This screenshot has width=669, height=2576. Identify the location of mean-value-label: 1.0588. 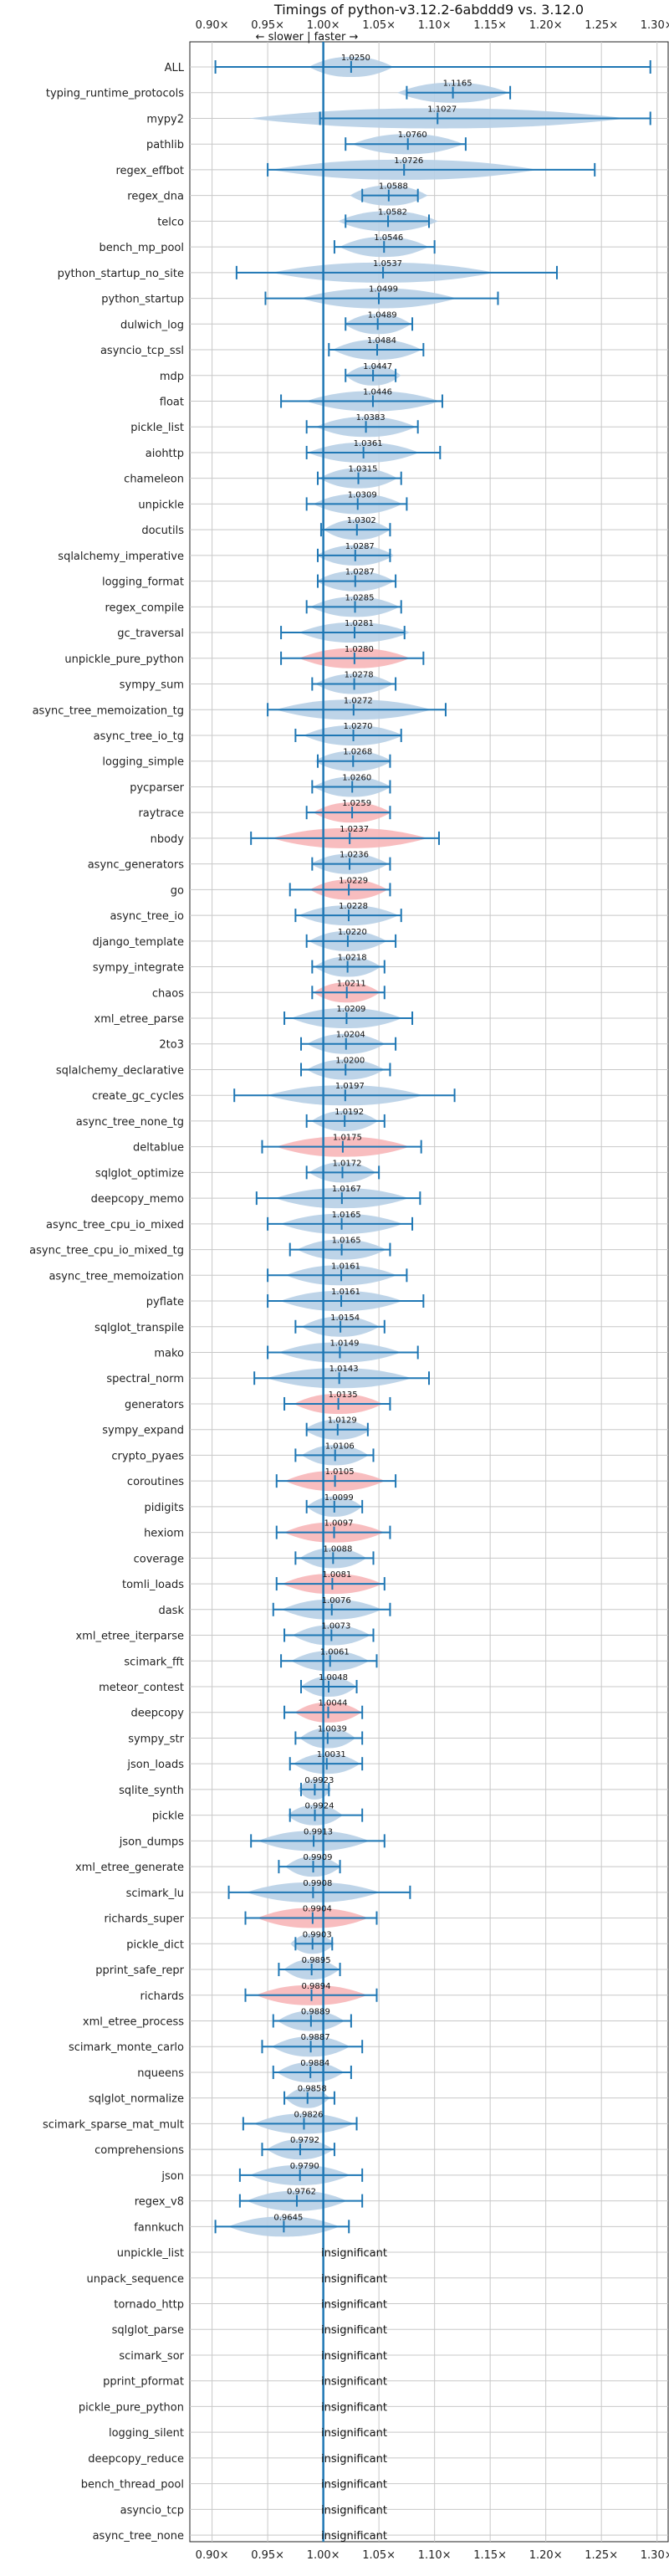
(394, 187).